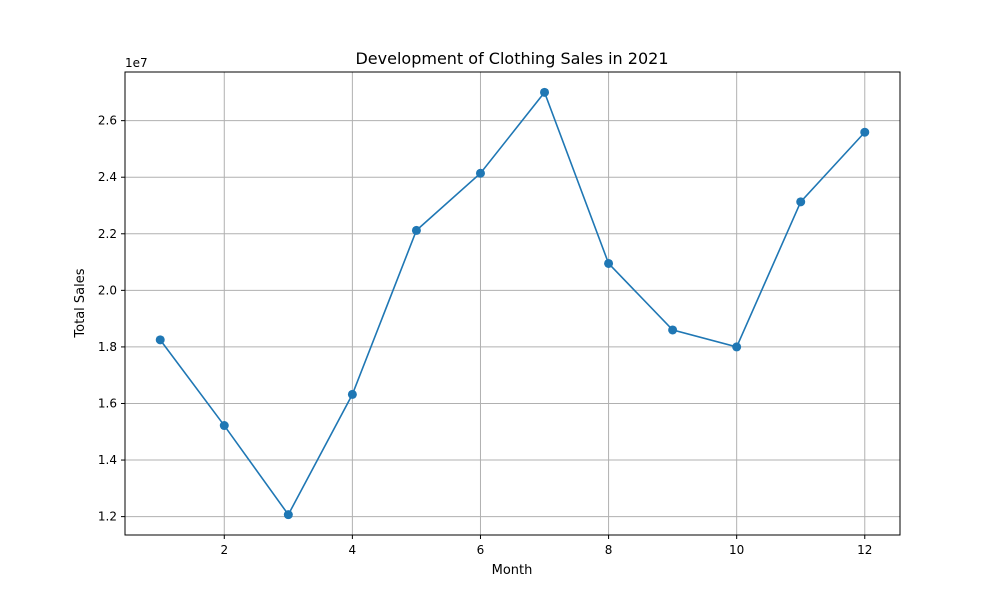  What do you see at coordinates (80, 303) in the screenshot?
I see `y-axis-label: Total Sales` at bounding box center [80, 303].